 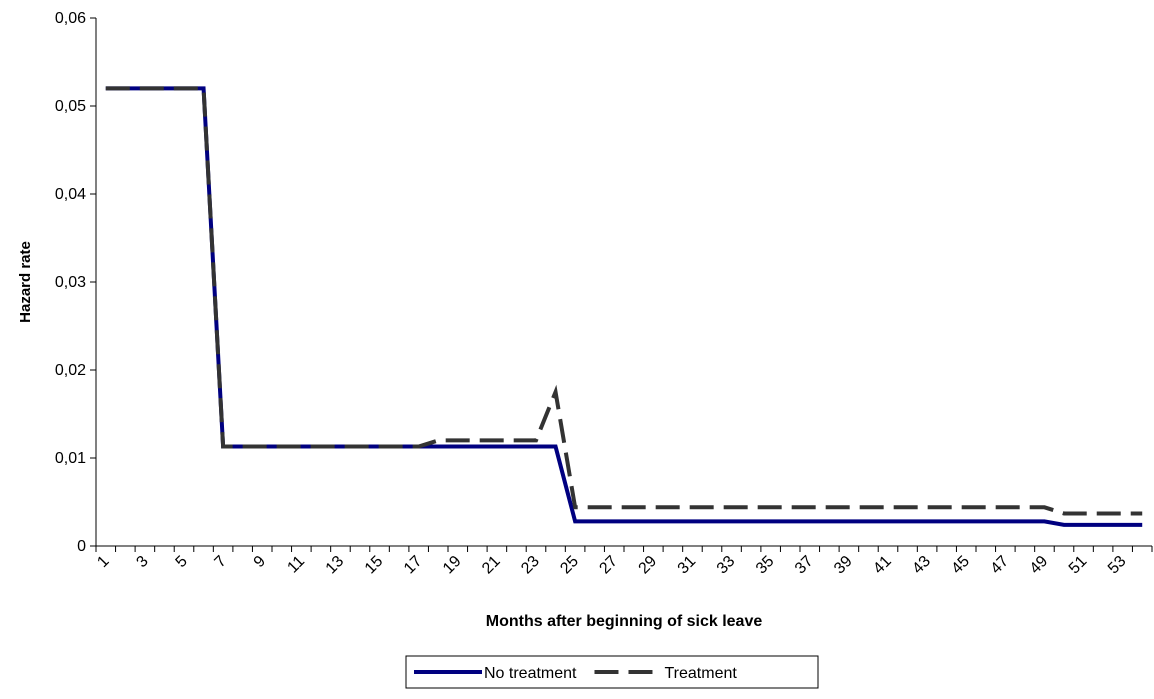 I want to click on x-tick-label: 5, so click(x=182, y=562).